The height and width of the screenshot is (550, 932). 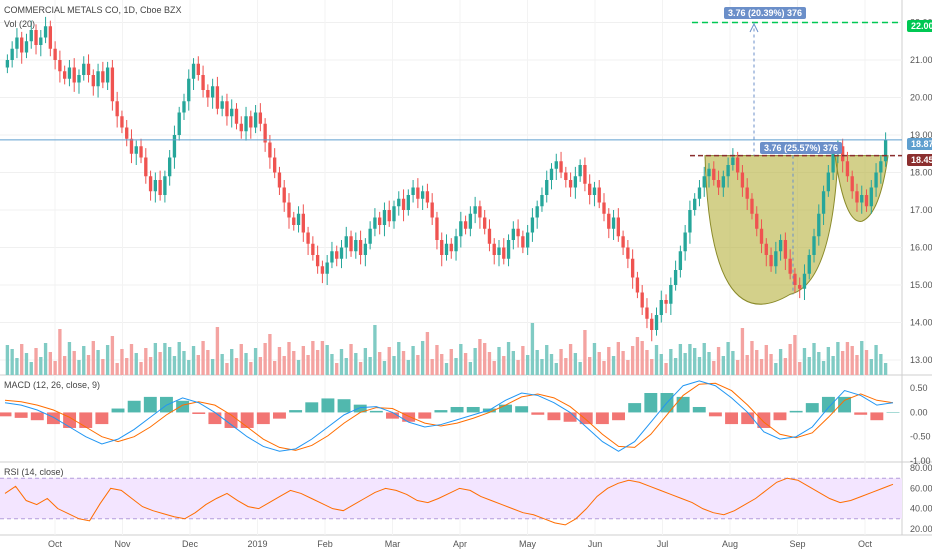 I want to click on last-price-tag: 18.87, so click(x=919, y=144).